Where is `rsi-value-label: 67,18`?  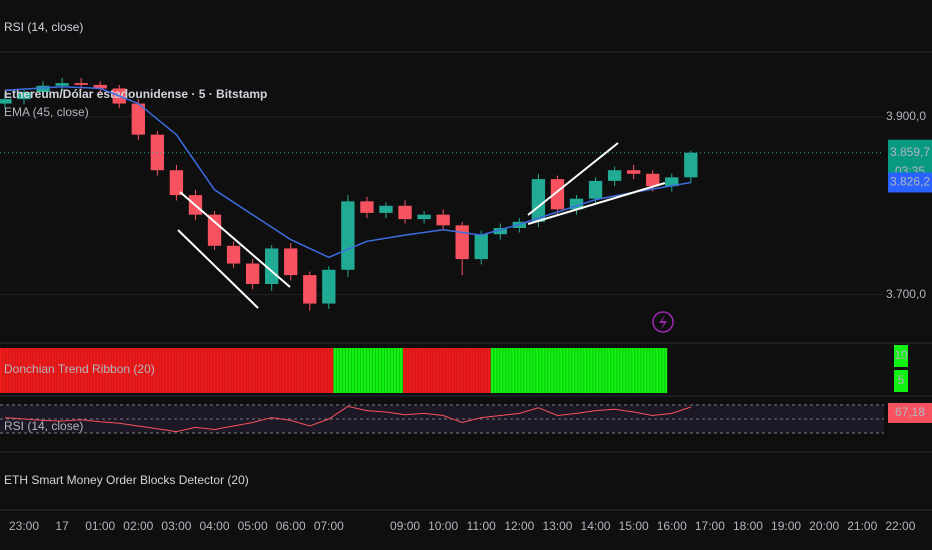
rsi-value-label: 67,18 is located at coordinates (910, 412).